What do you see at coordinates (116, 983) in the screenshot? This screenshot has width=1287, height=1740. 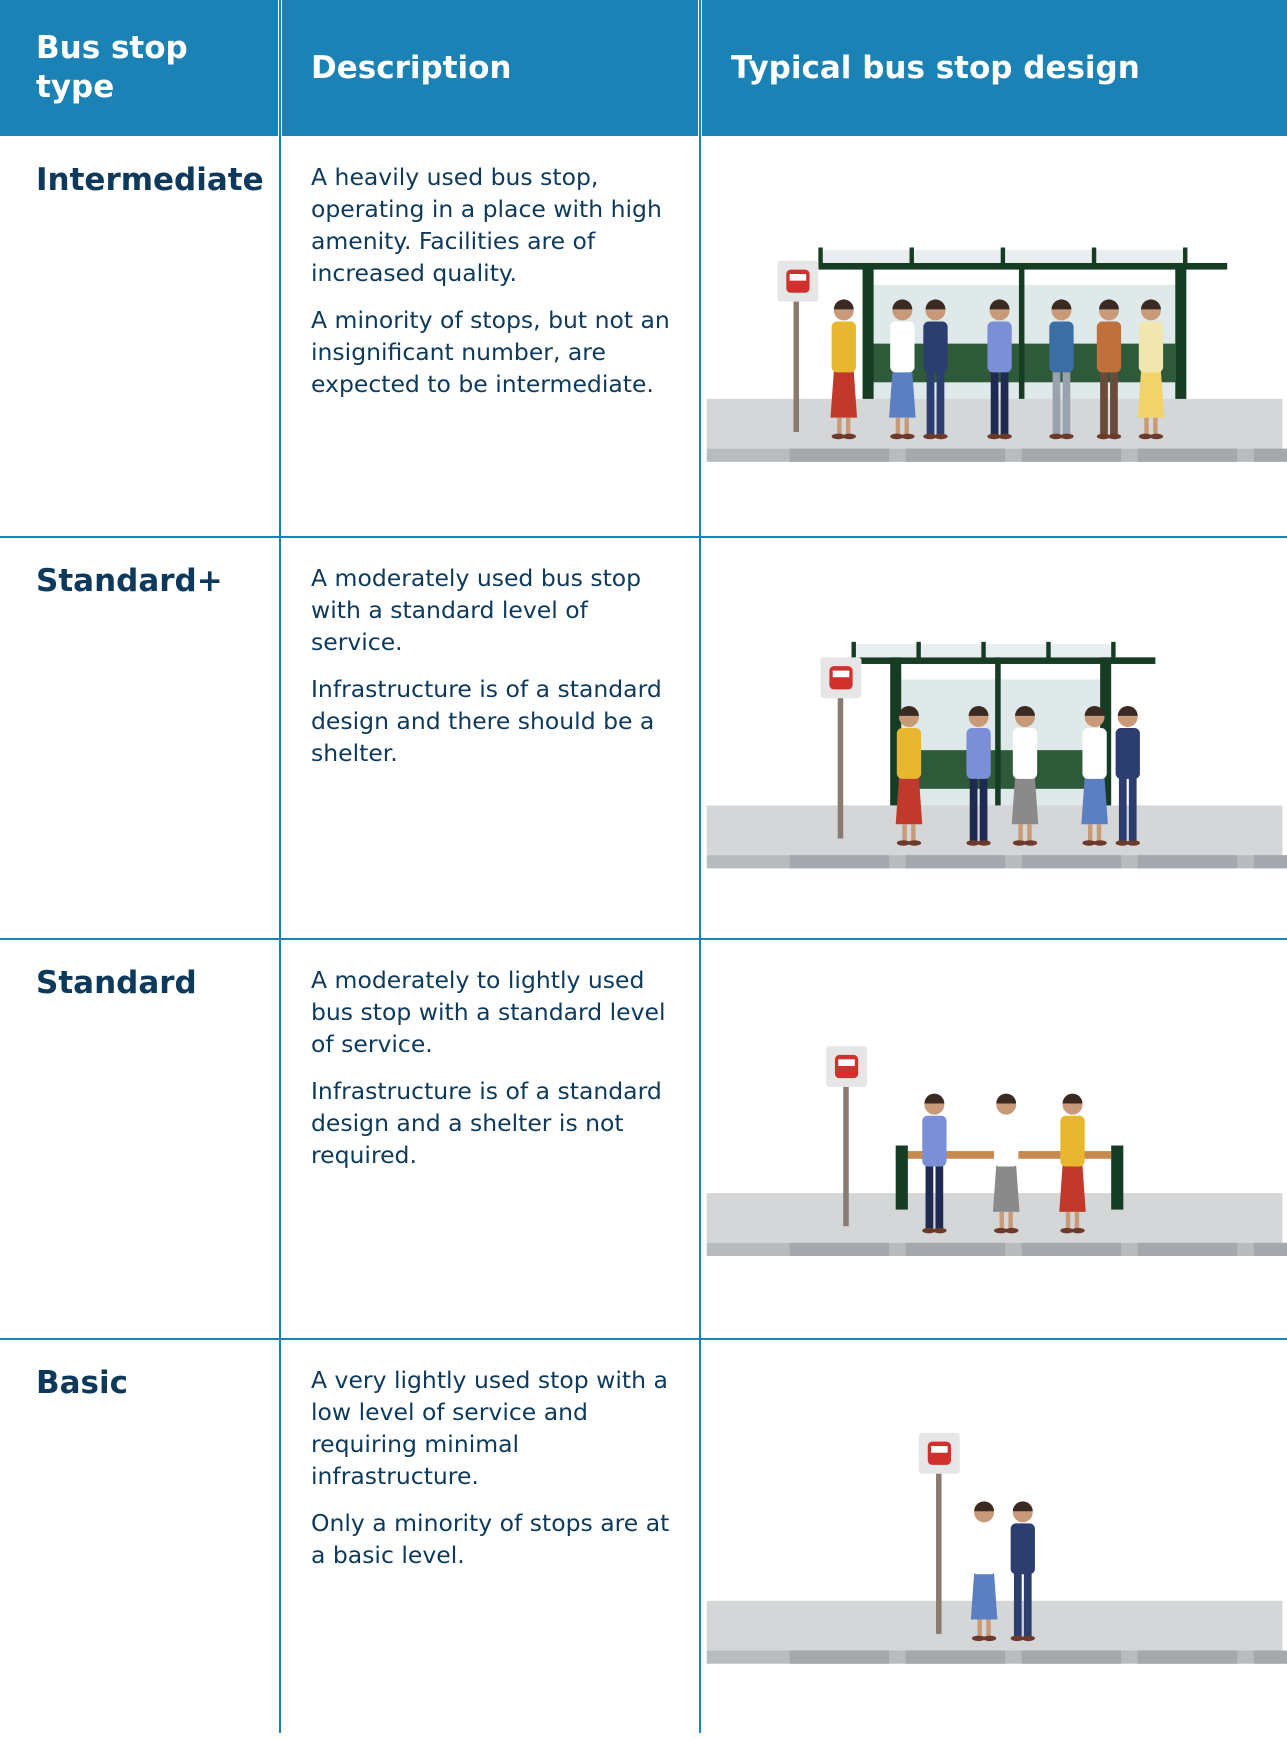 I see `stop-type: Standard` at bounding box center [116, 983].